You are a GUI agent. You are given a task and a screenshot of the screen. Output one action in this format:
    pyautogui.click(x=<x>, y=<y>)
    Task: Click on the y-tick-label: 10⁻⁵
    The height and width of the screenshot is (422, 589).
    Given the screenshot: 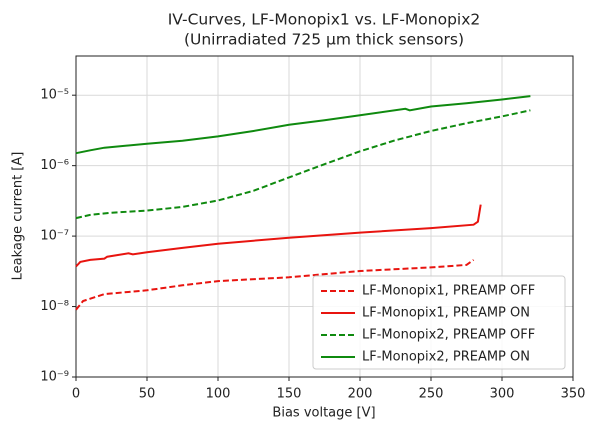 What is the action you would take?
    pyautogui.click(x=54, y=95)
    